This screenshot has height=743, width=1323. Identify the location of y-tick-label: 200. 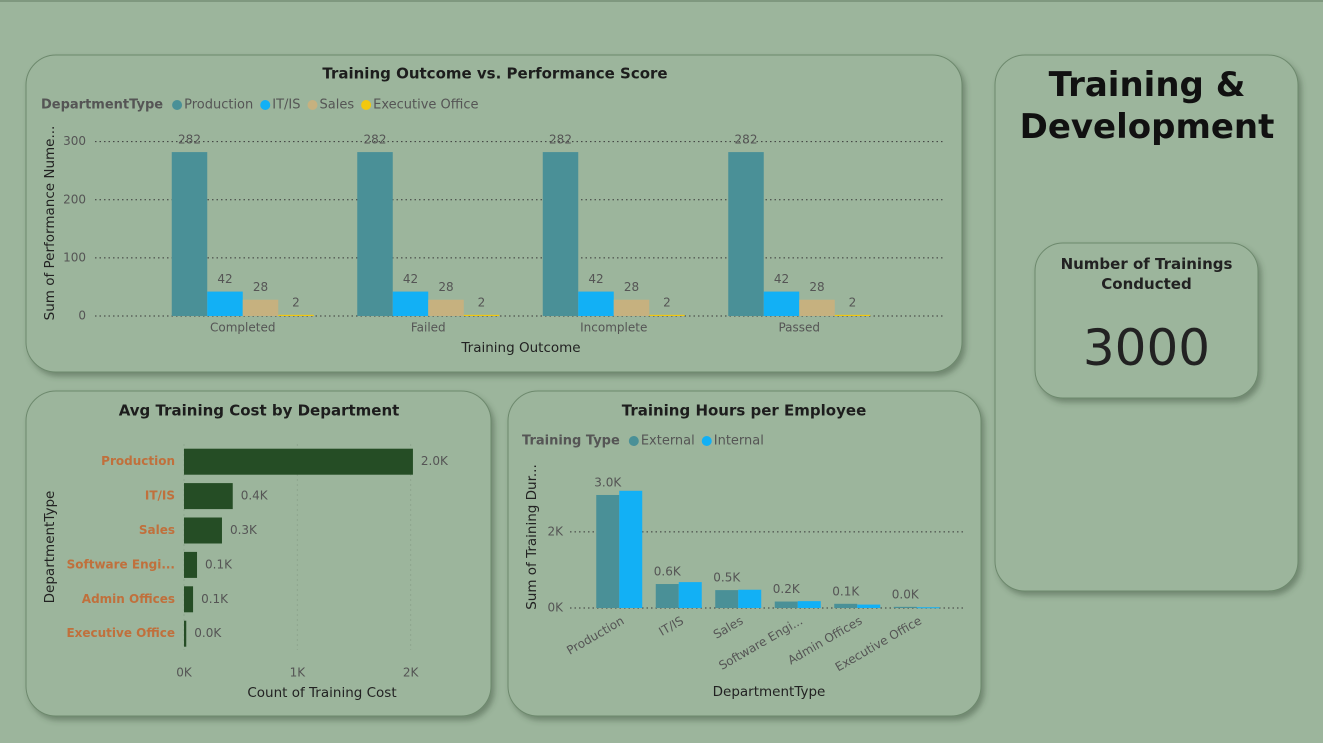
(74, 199).